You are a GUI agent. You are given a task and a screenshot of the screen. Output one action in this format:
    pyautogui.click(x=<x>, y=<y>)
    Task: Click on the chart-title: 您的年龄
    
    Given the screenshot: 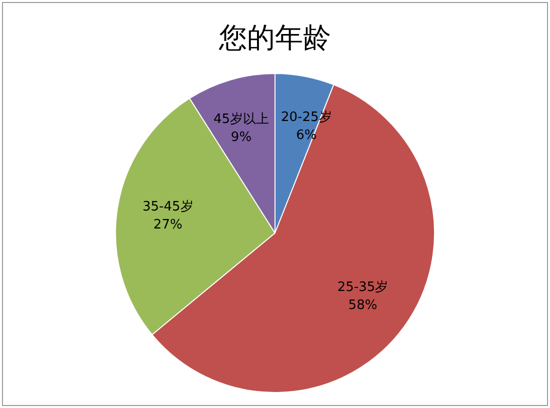 What is the action you would take?
    pyautogui.click(x=275, y=38)
    